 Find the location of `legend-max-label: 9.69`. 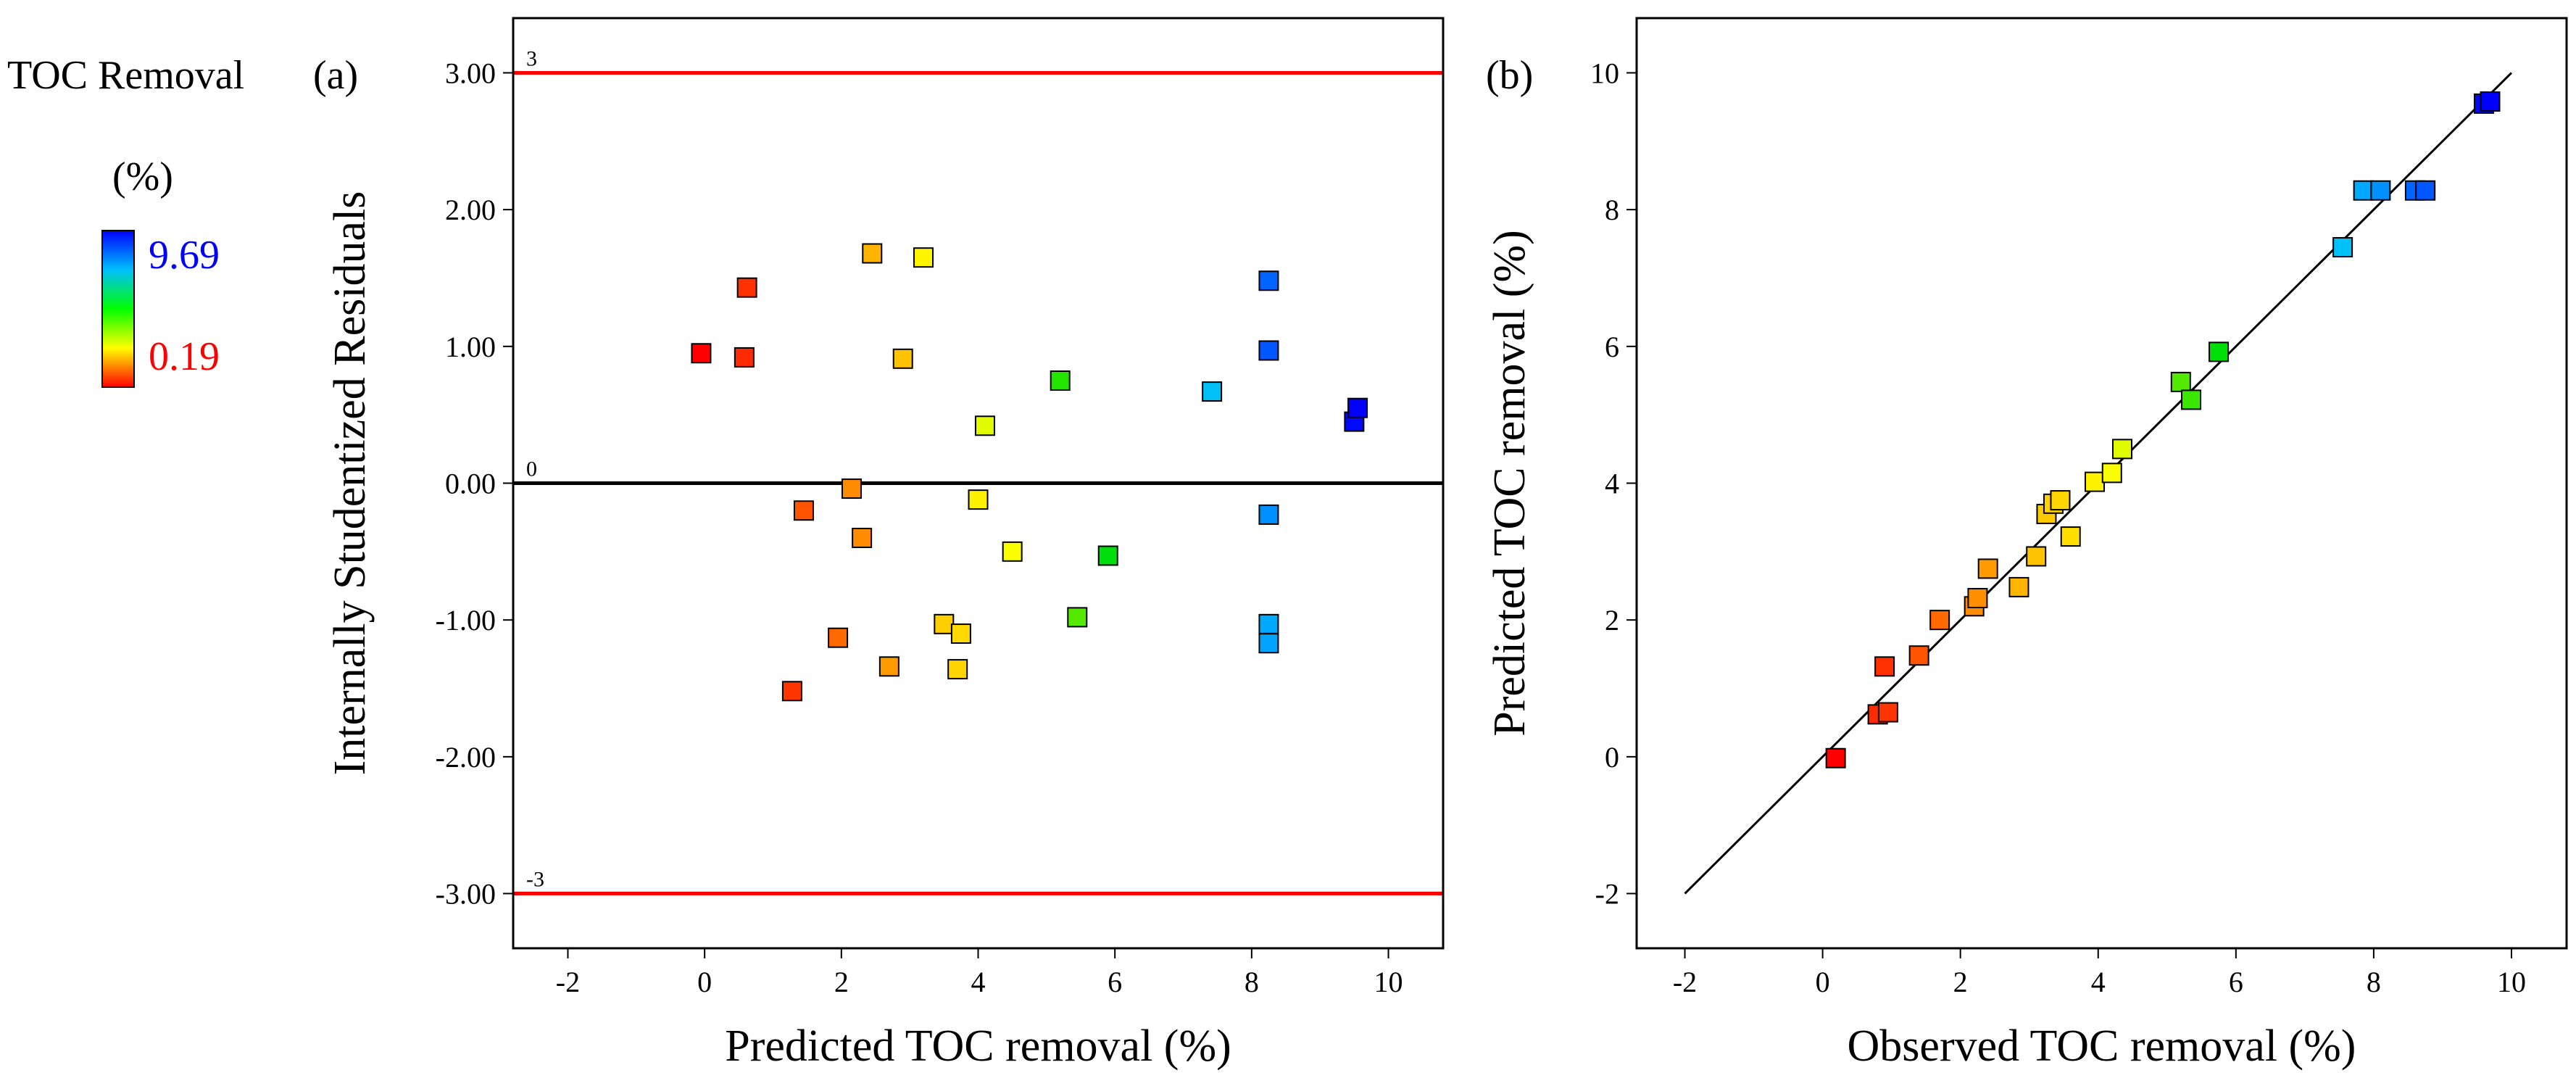

legend-max-label: 9.69 is located at coordinates (184, 255).